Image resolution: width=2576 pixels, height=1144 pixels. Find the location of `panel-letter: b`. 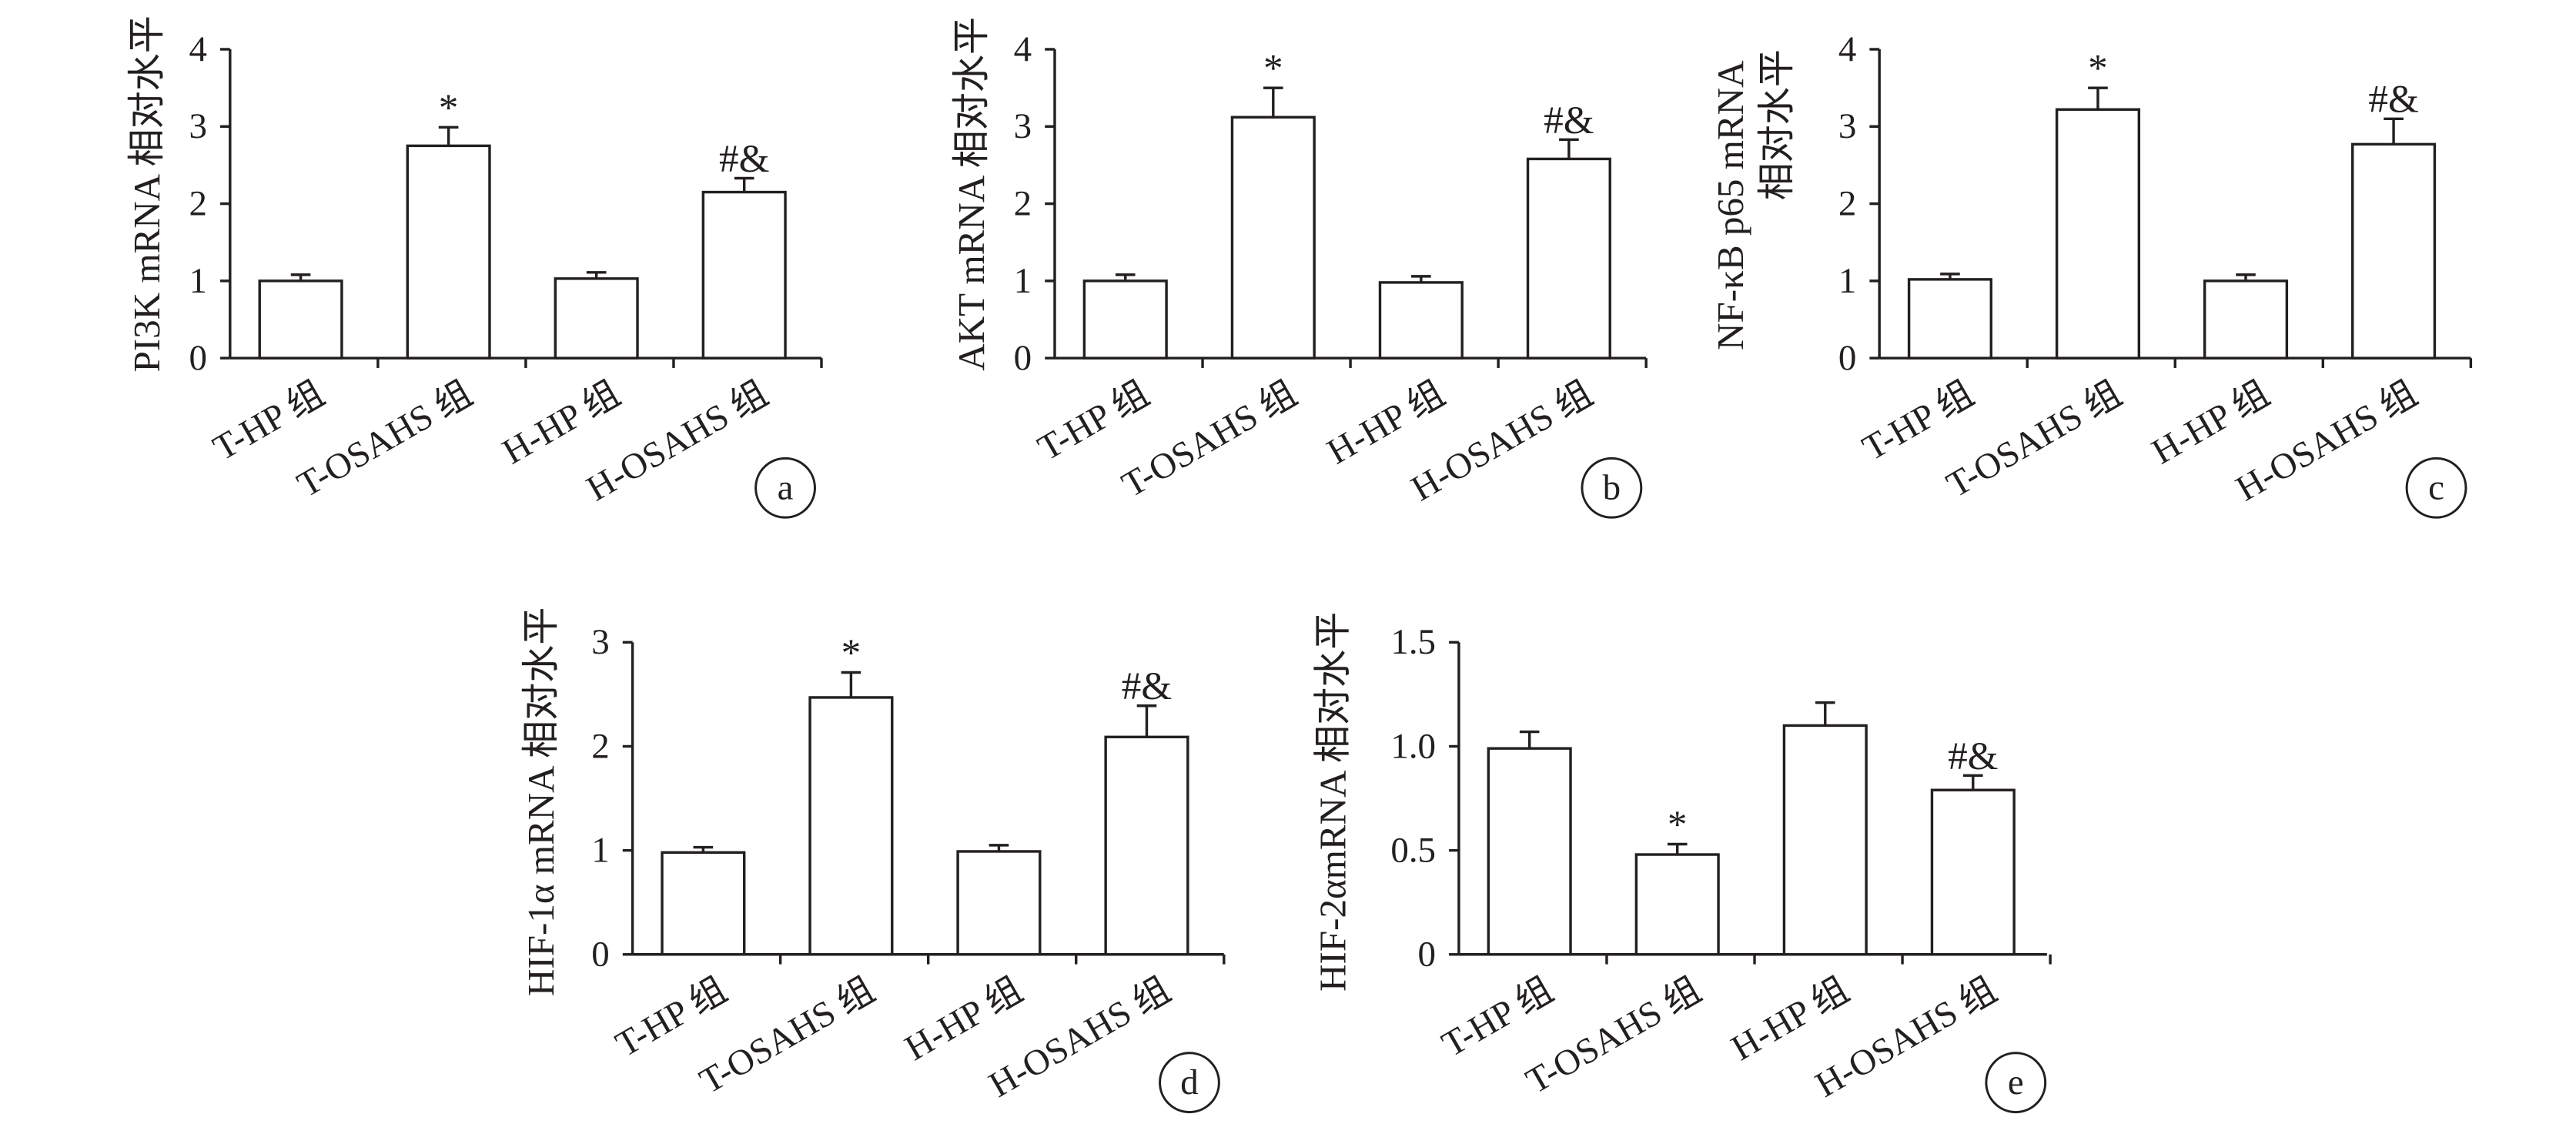

panel-letter: b is located at coordinates (1612, 488).